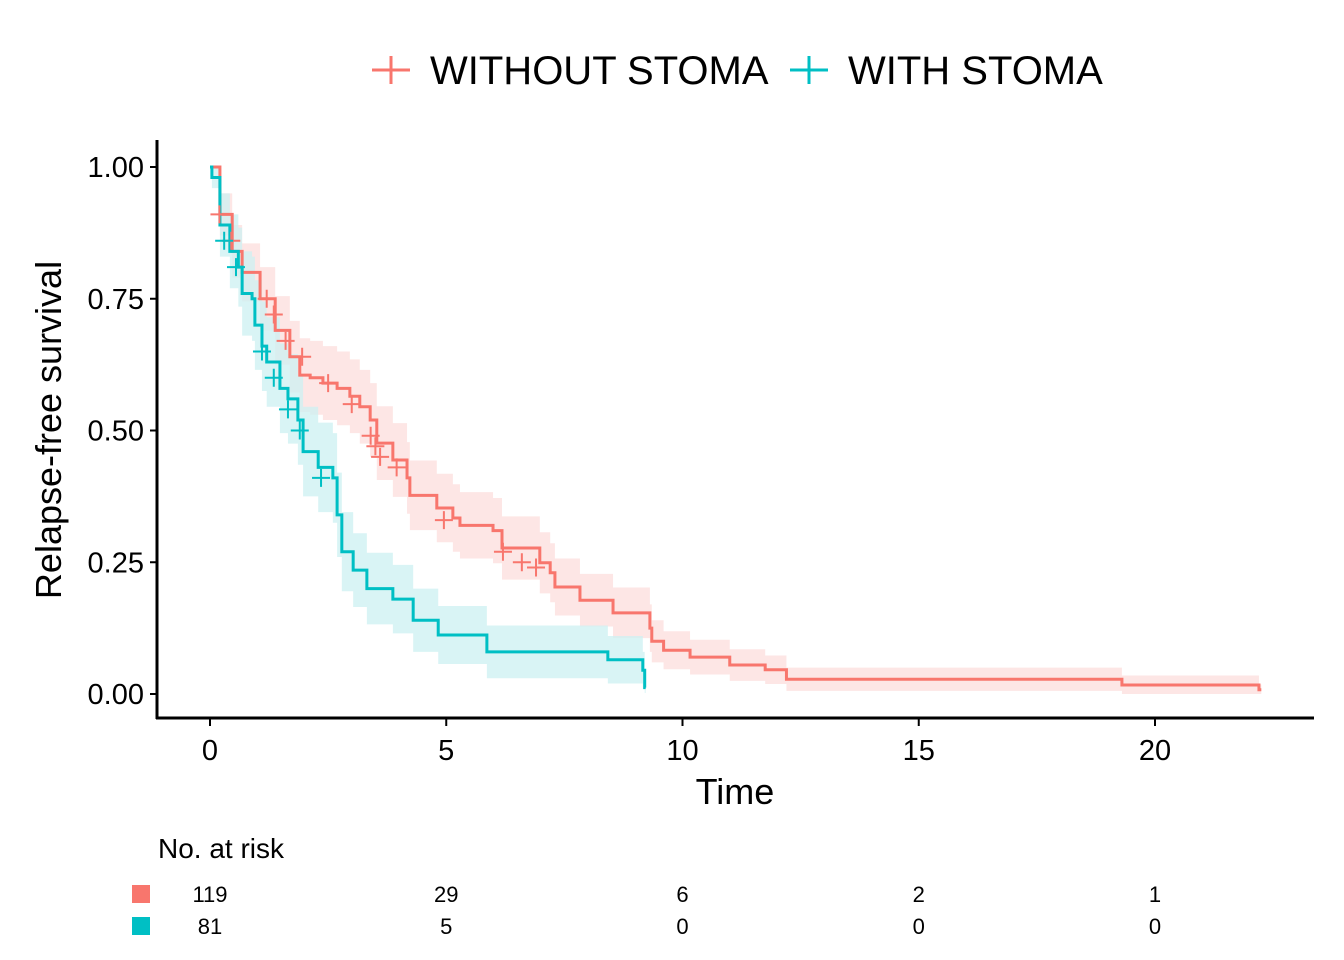 The width and height of the screenshot is (1344, 960). What do you see at coordinates (210, 751) in the screenshot?
I see `x-tick-label: 0` at bounding box center [210, 751].